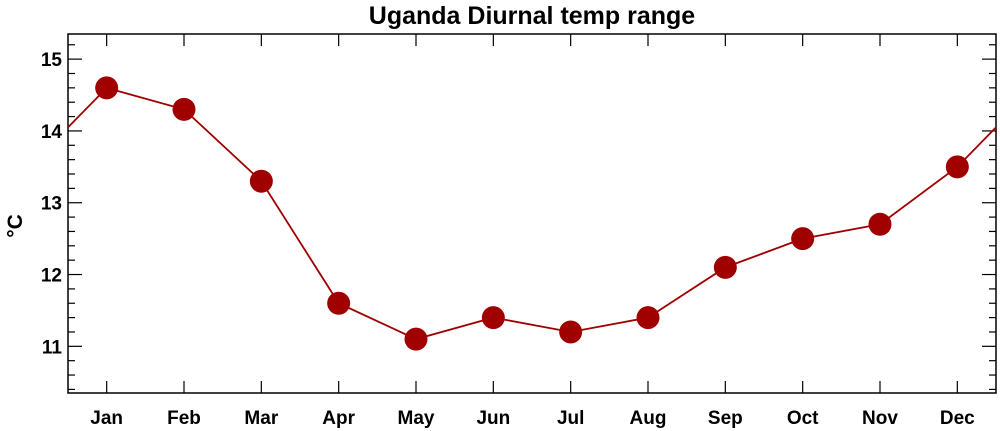  What do you see at coordinates (106, 418) in the screenshot?
I see `x-tick-label: Jan` at bounding box center [106, 418].